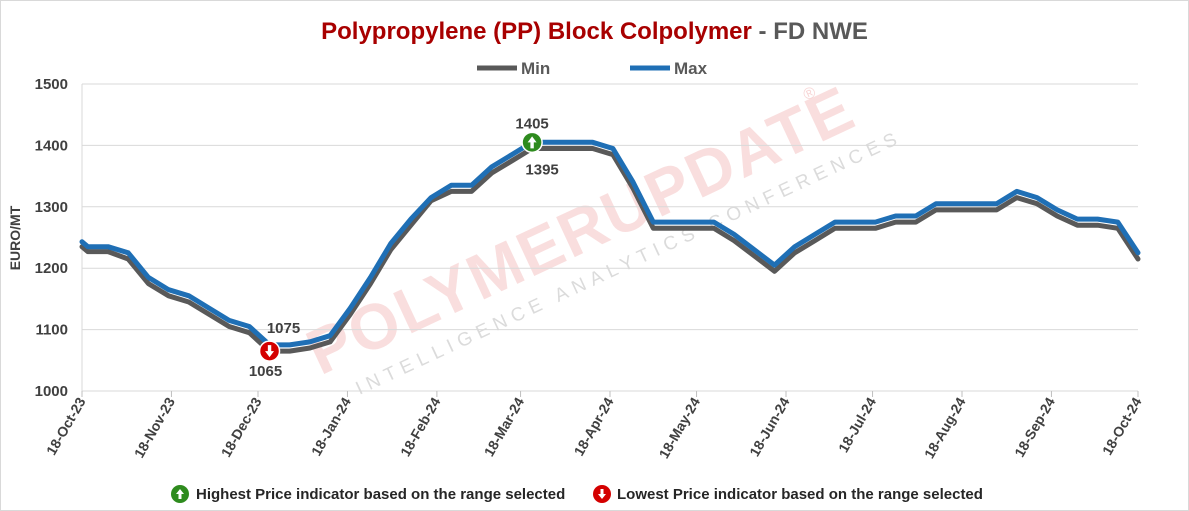 The image size is (1189, 511). What do you see at coordinates (66, 425) in the screenshot?
I see `x-tick-label: 18-Oct-23` at bounding box center [66, 425].